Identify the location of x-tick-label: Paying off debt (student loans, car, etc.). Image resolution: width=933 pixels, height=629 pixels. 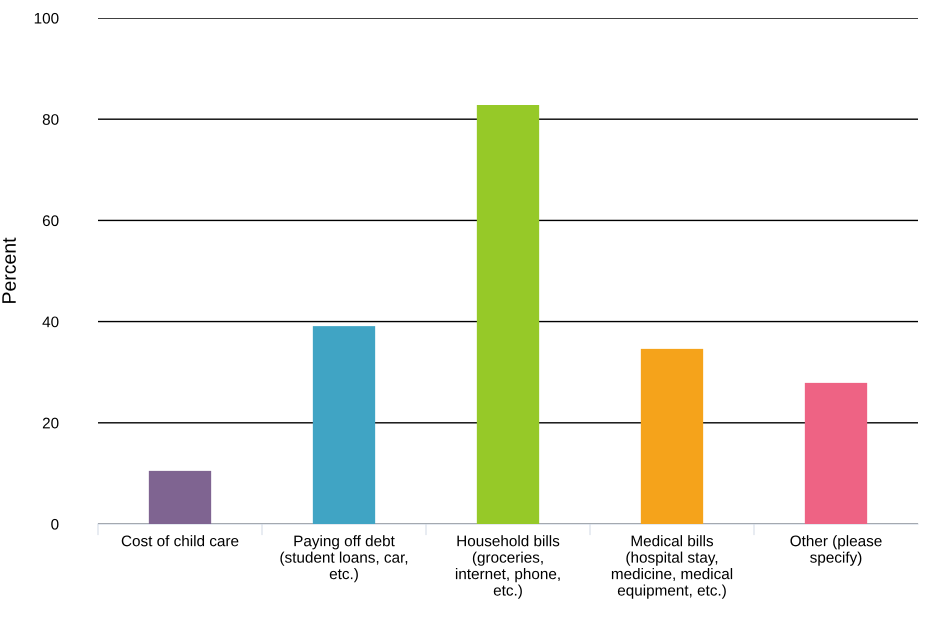
(344, 558).